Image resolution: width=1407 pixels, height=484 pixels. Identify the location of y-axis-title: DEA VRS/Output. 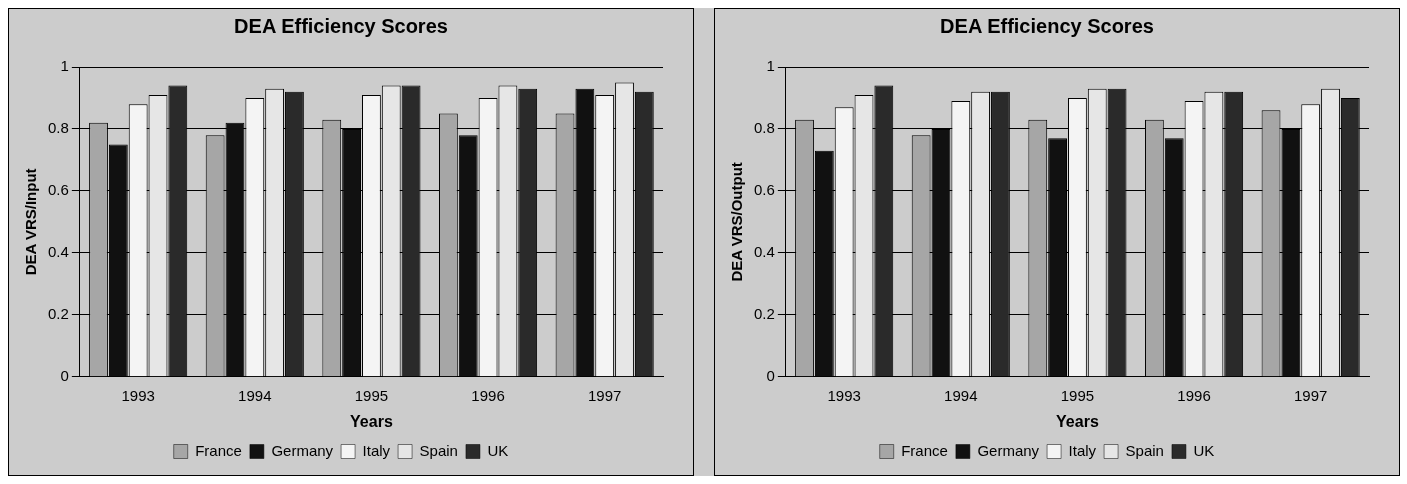
(737, 222).